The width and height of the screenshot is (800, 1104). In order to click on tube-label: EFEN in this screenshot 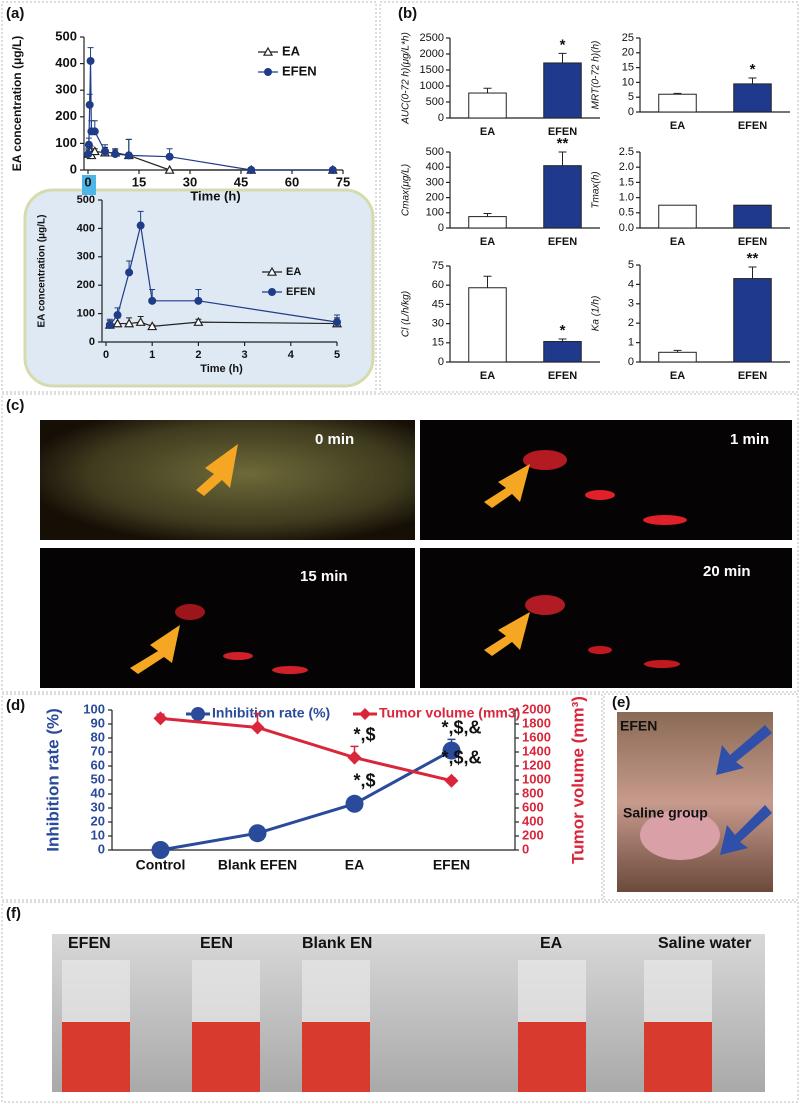, I will do `click(89, 943)`.